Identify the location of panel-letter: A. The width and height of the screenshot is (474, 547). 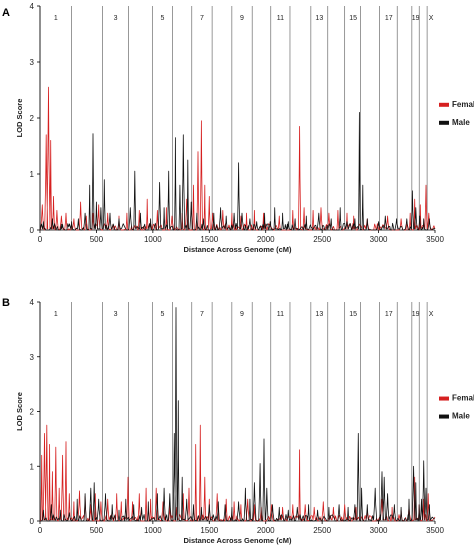
(6, 13).